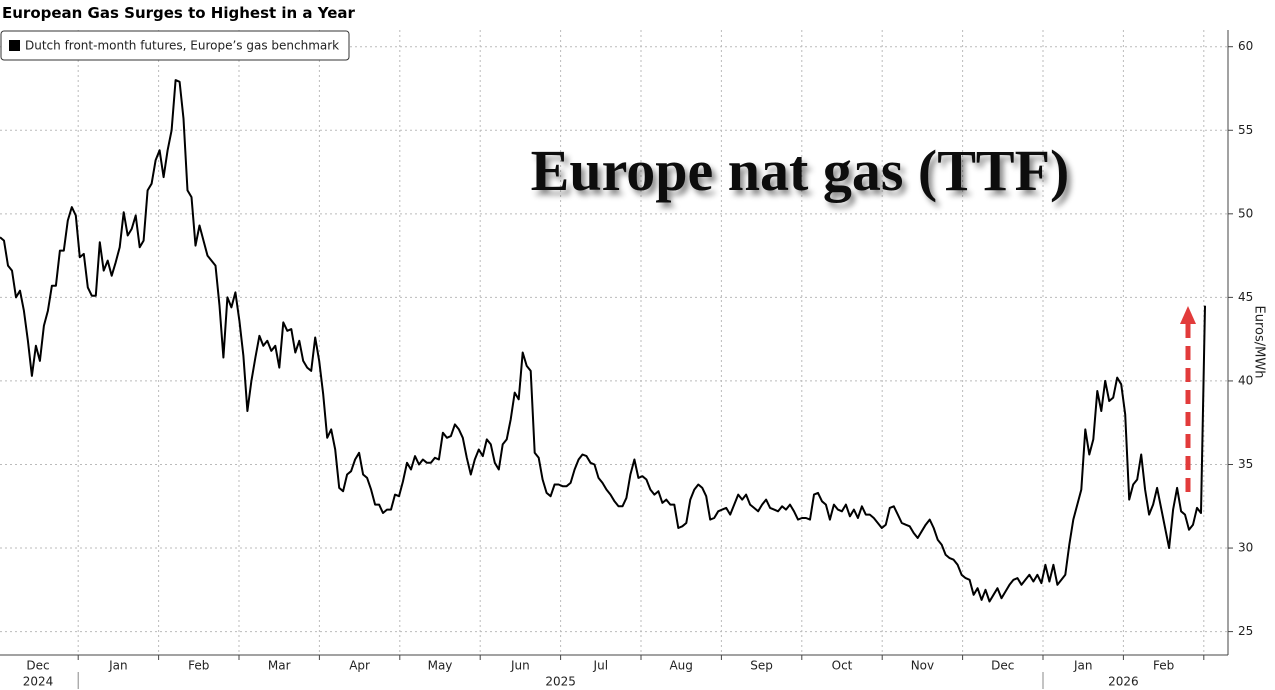 The height and width of the screenshot is (690, 1275). I want to click on x-tick-label: Aug, so click(680, 666).